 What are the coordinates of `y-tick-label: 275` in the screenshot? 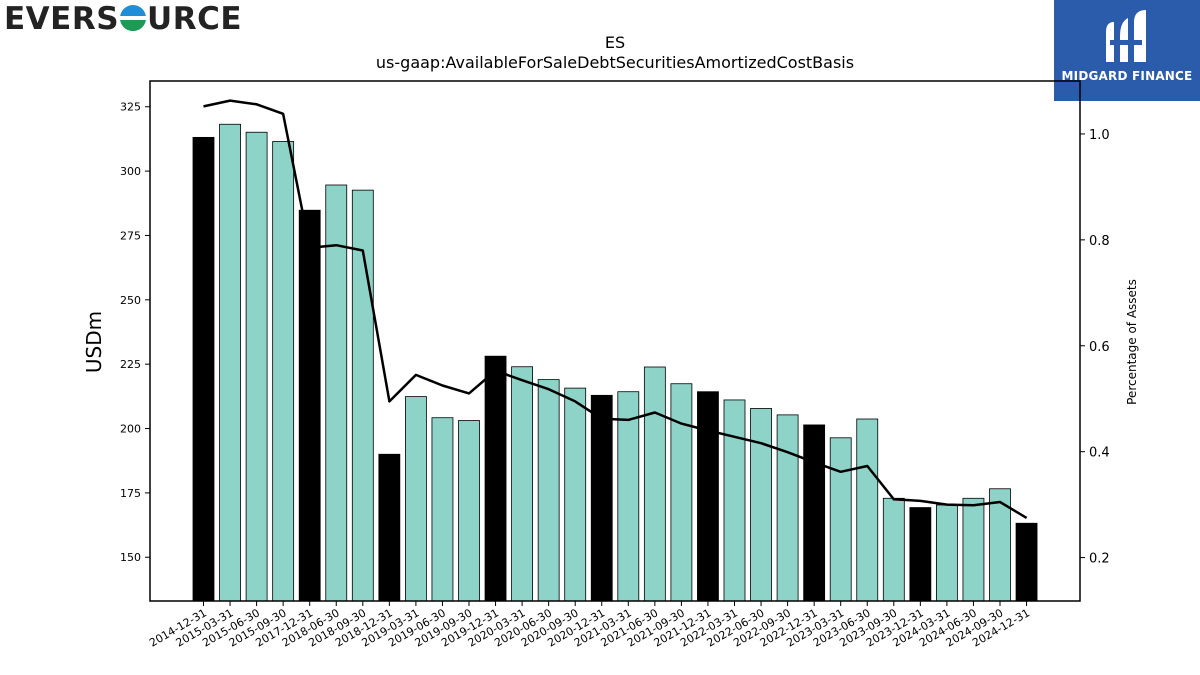 It's located at (130, 235).